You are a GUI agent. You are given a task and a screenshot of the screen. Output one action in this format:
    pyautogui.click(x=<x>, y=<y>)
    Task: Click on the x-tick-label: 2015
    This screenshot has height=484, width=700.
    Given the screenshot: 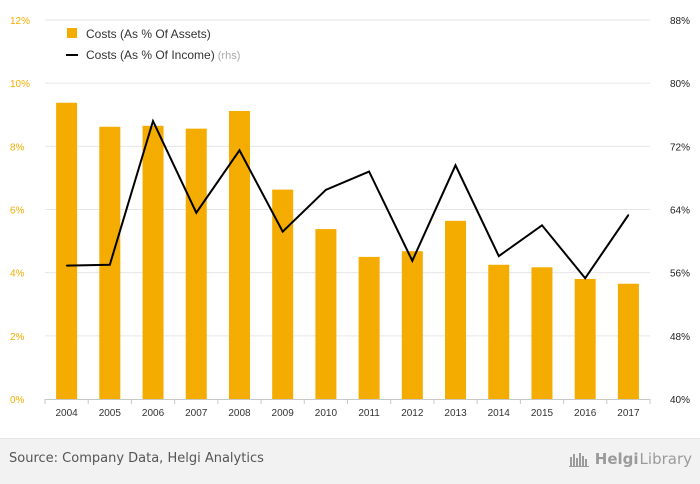 What is the action you would take?
    pyautogui.click(x=542, y=413)
    